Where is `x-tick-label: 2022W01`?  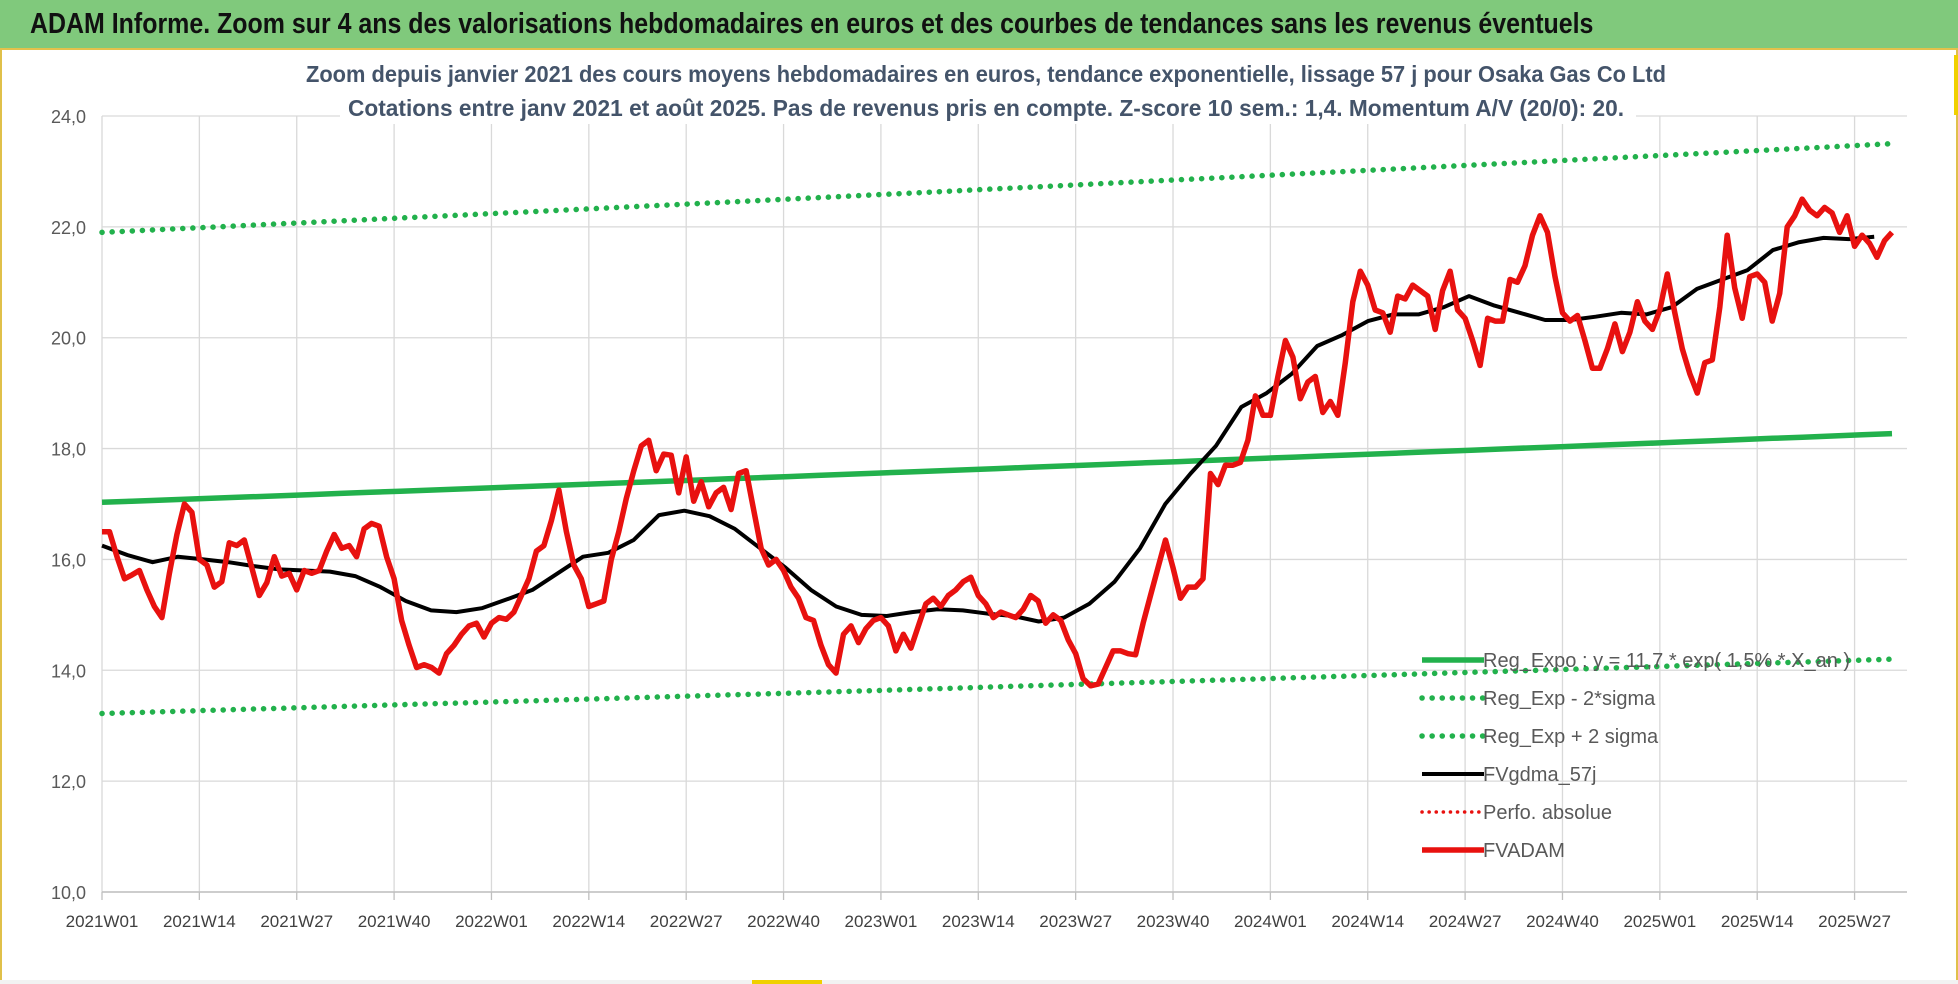
x-tick-label: 2022W01 is located at coordinates (491, 921).